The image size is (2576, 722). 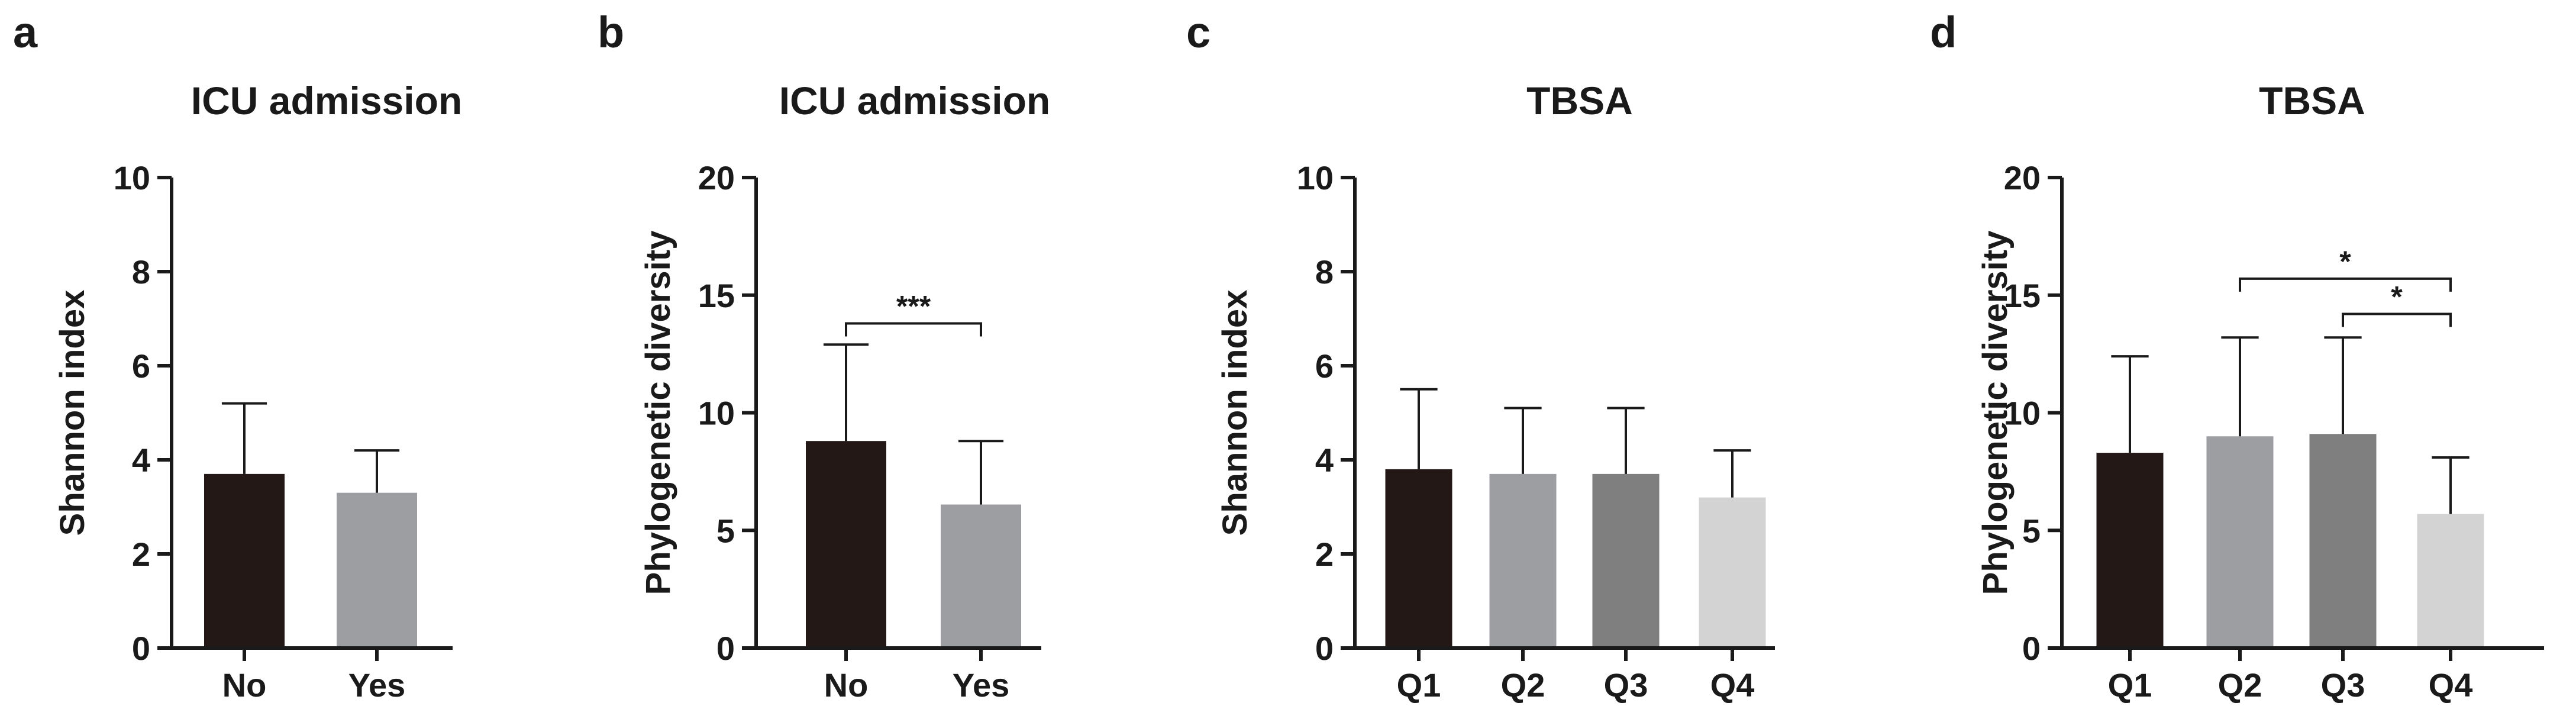 What do you see at coordinates (25, 32) in the screenshot?
I see `panel-label: a` at bounding box center [25, 32].